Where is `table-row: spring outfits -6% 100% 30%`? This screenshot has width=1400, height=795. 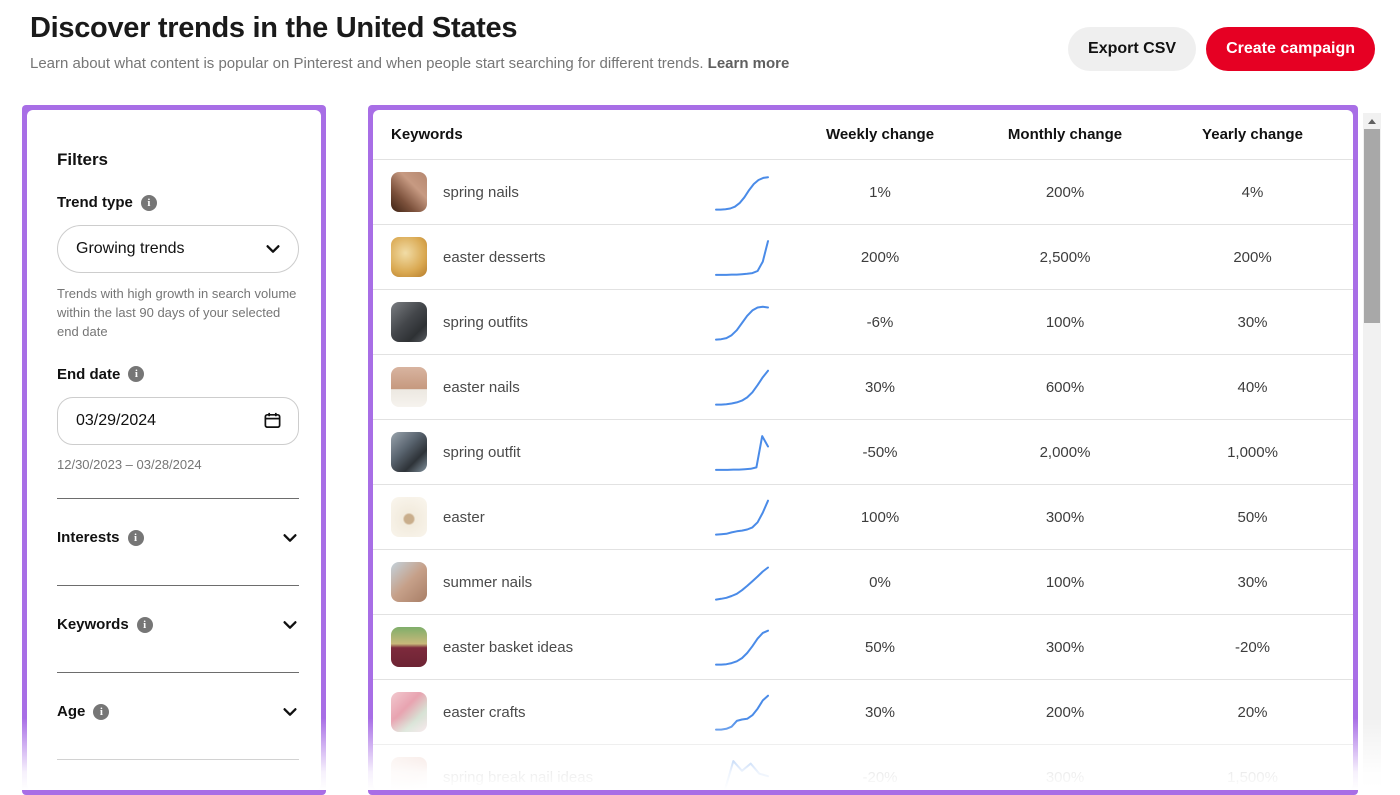 table-row: spring outfits -6% 100% 30% is located at coordinates (863, 322).